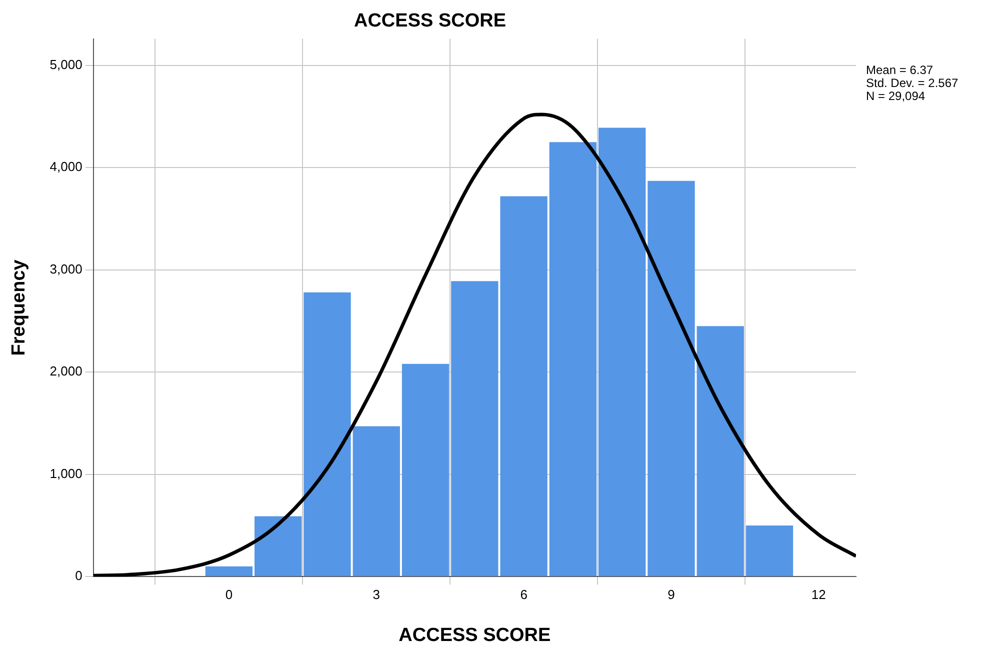 The height and width of the screenshot is (659, 981). What do you see at coordinates (66, 371) in the screenshot?
I see `y-tick-label: 2,000` at bounding box center [66, 371].